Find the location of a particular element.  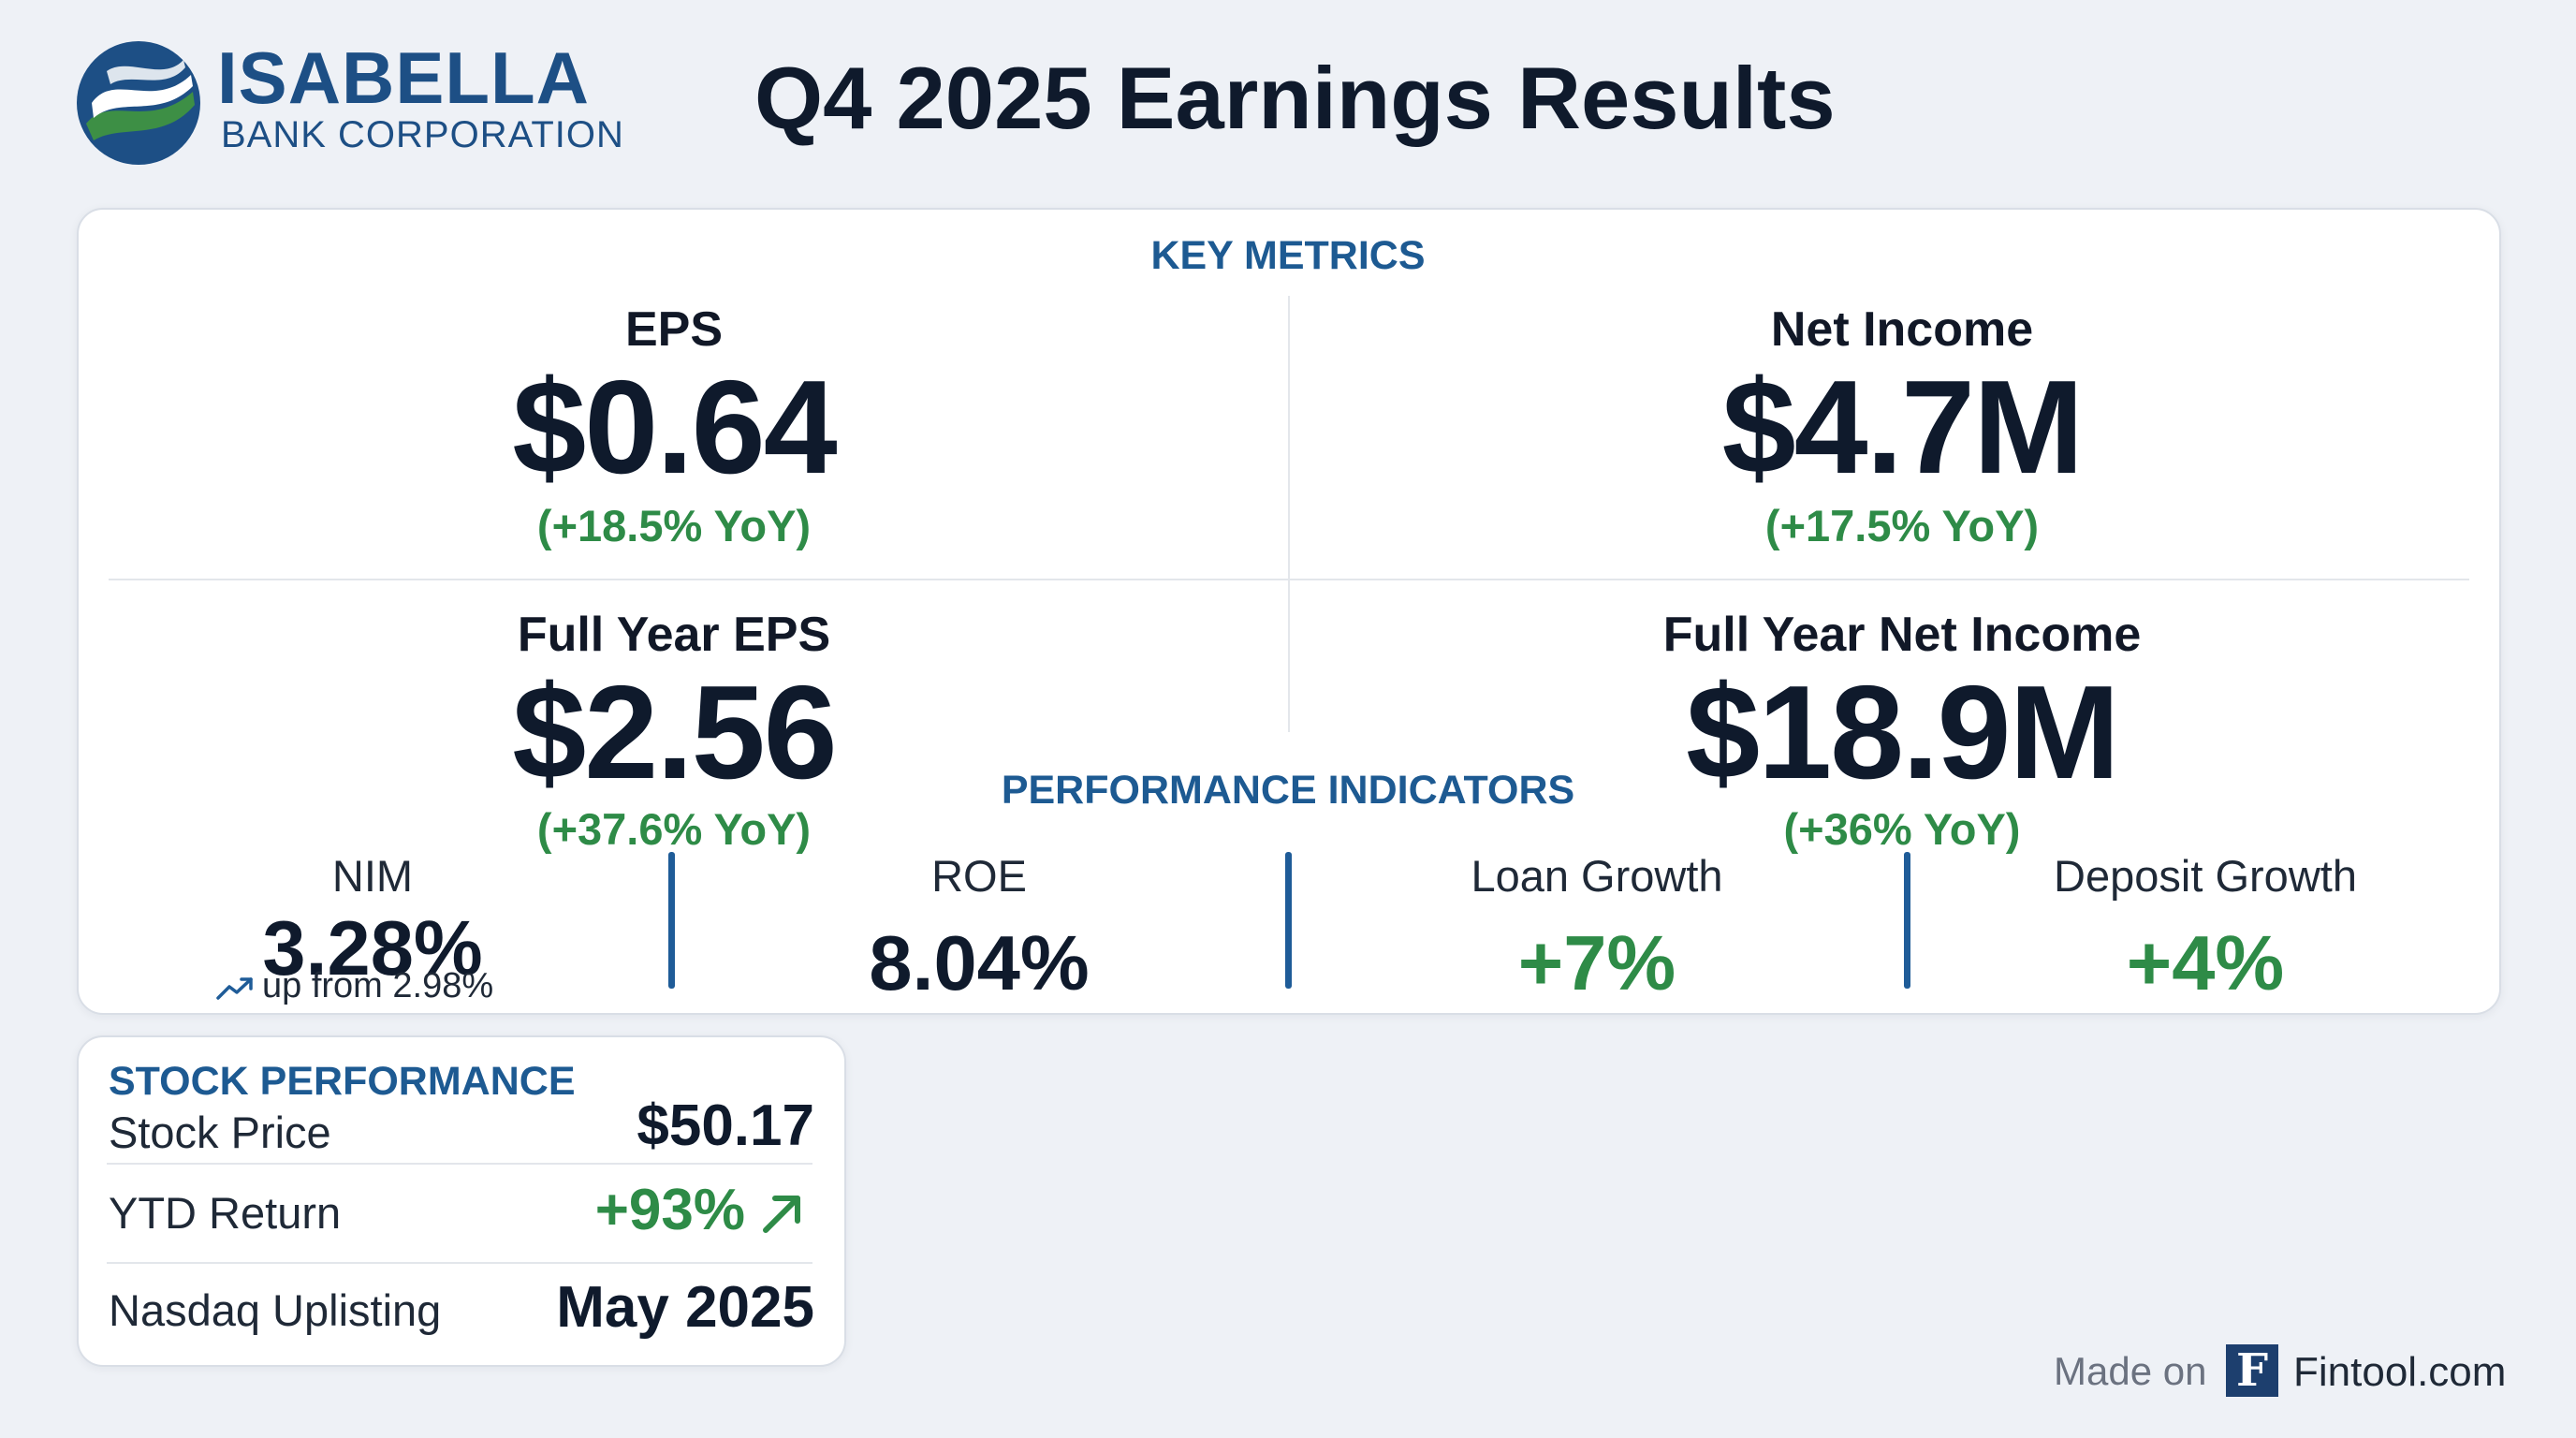

arrow-up-right-icon is located at coordinates (781, 1214).